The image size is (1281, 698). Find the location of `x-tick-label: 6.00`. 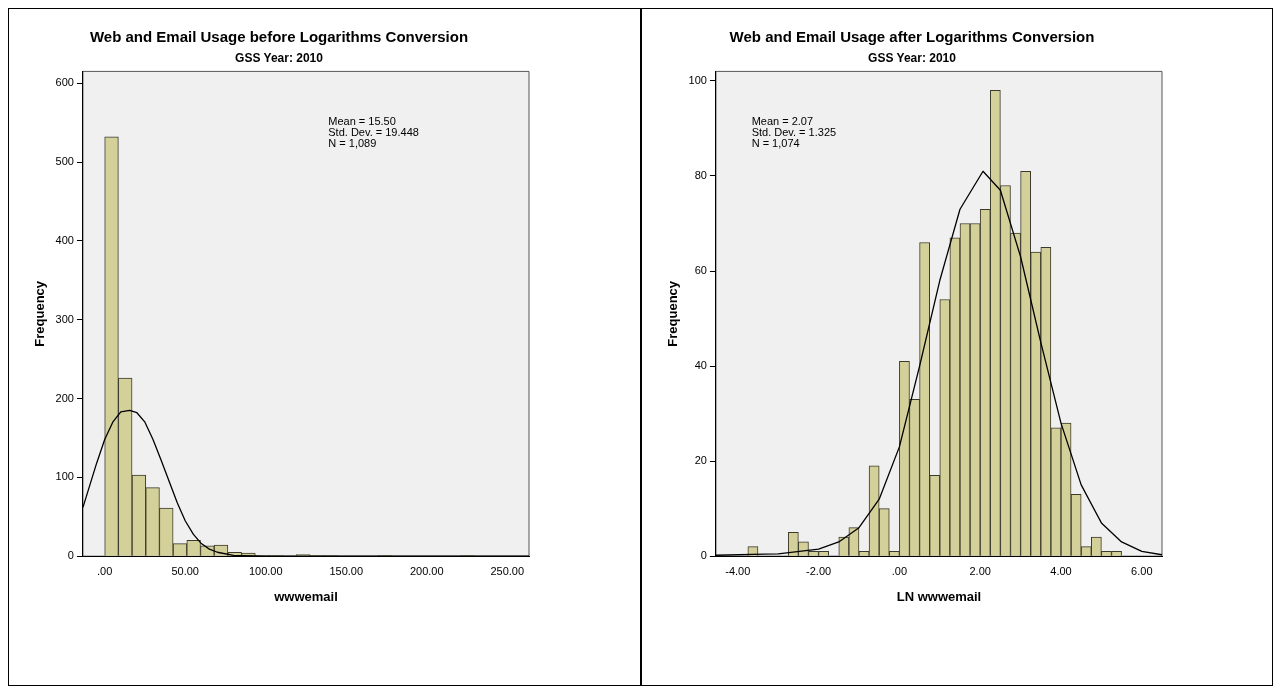

x-tick-label: 6.00 is located at coordinates (1141, 570).